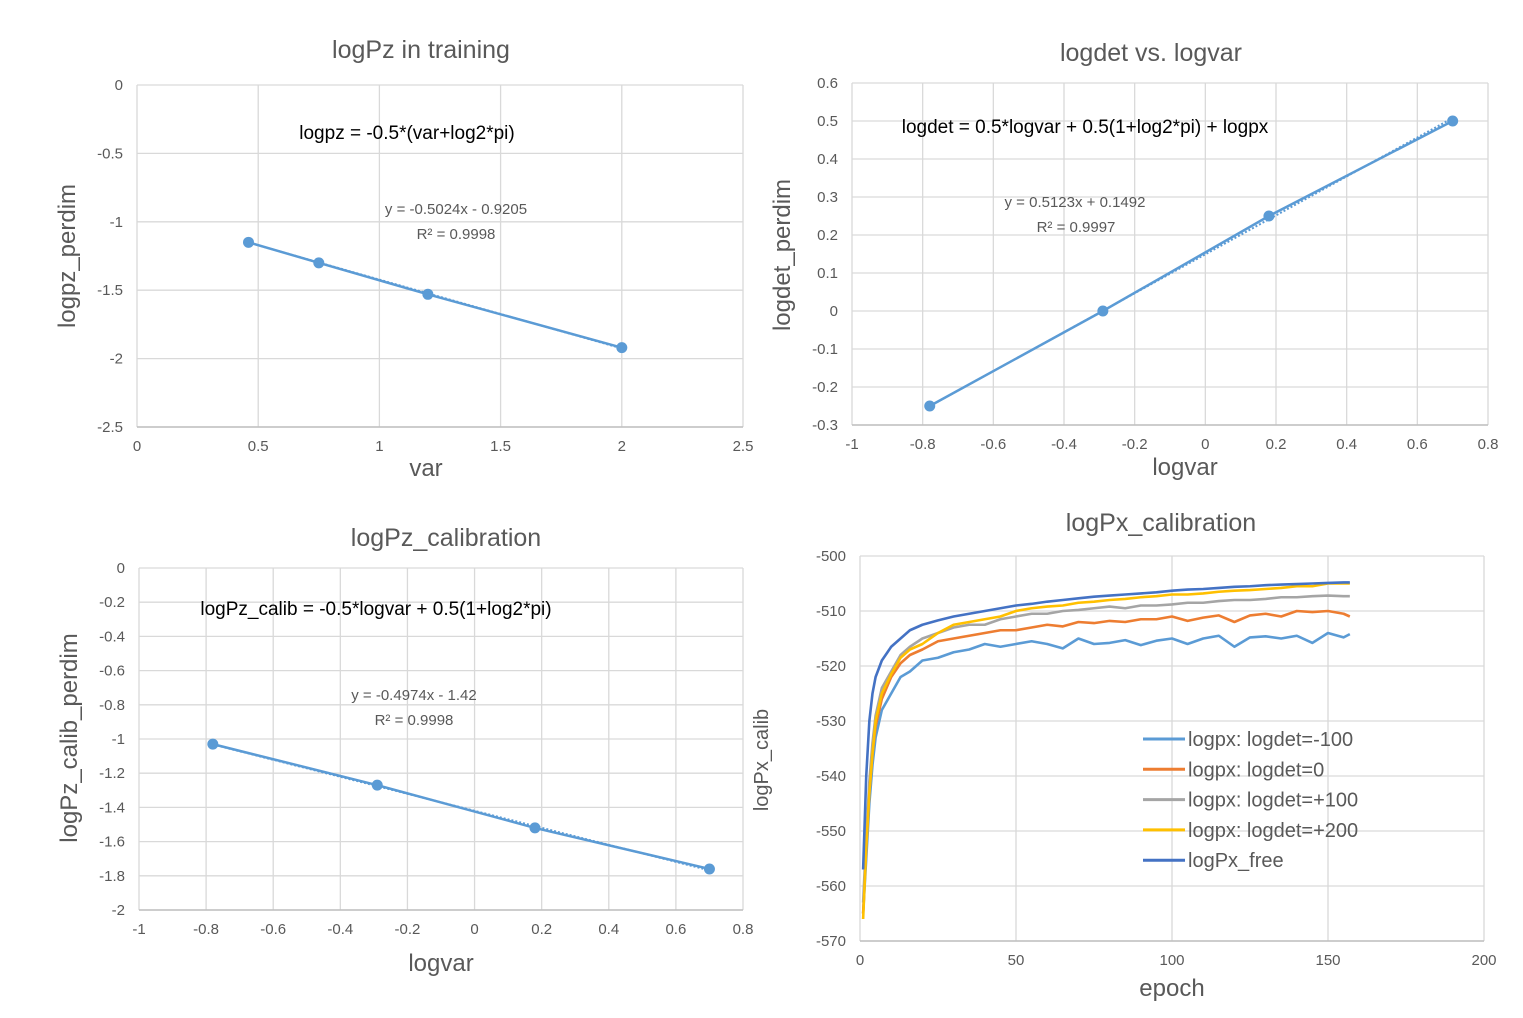 The height and width of the screenshot is (1018, 1523). Describe the element at coordinates (831, 941) in the screenshot. I see `y-tick-label: -570` at that location.